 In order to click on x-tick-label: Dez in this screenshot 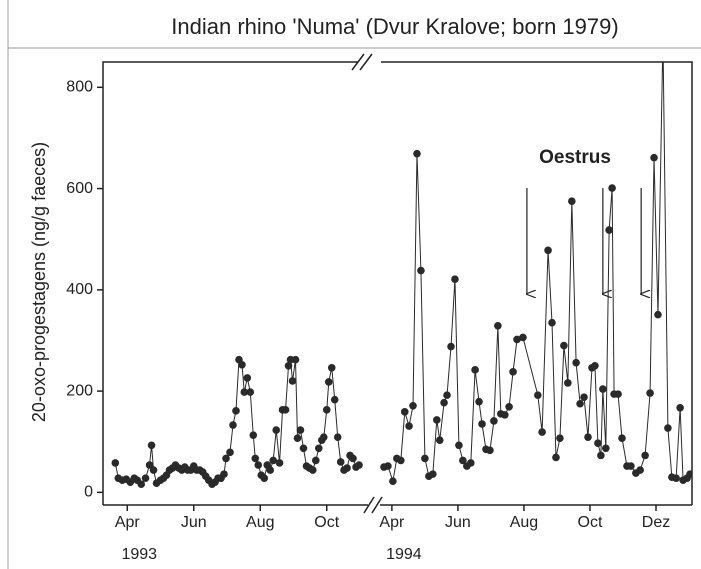, I will do `click(656, 522)`.